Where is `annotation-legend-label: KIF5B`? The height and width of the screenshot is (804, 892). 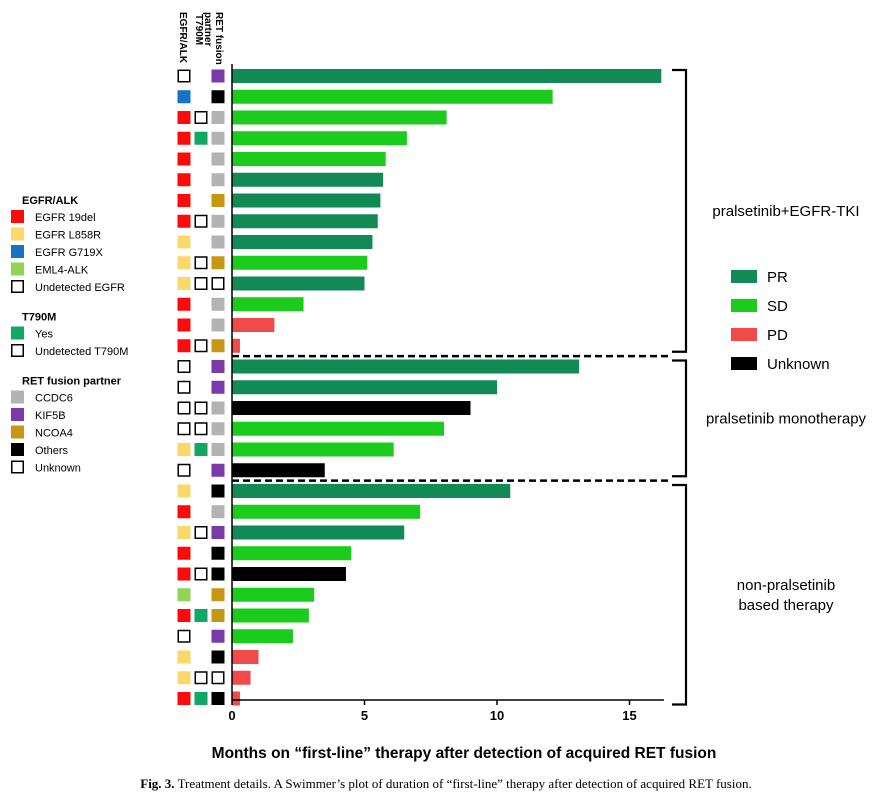
annotation-legend-label: KIF5B is located at coordinates (50, 416).